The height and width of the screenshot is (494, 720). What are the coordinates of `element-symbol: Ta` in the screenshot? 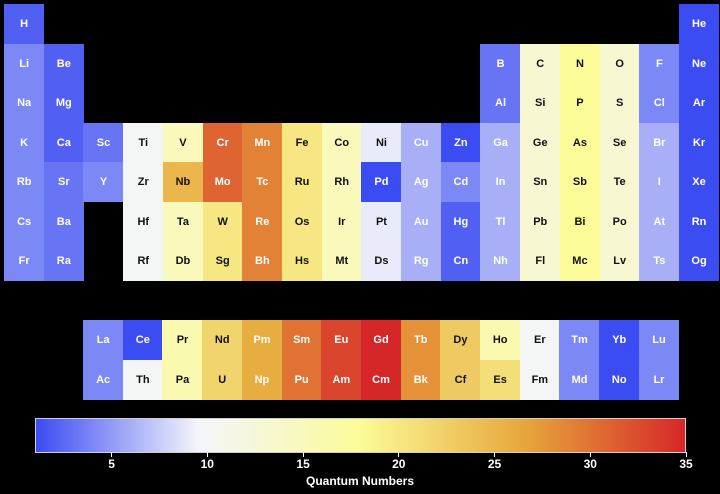 It's located at (182, 221).